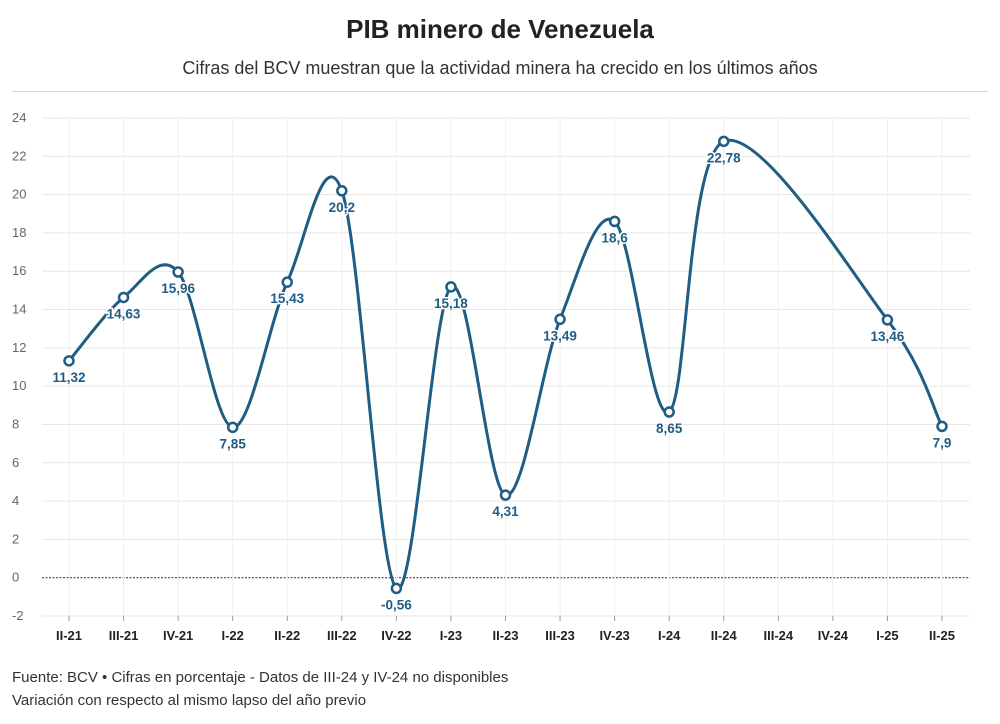  I want to click on data-label: 11,32, so click(68, 377).